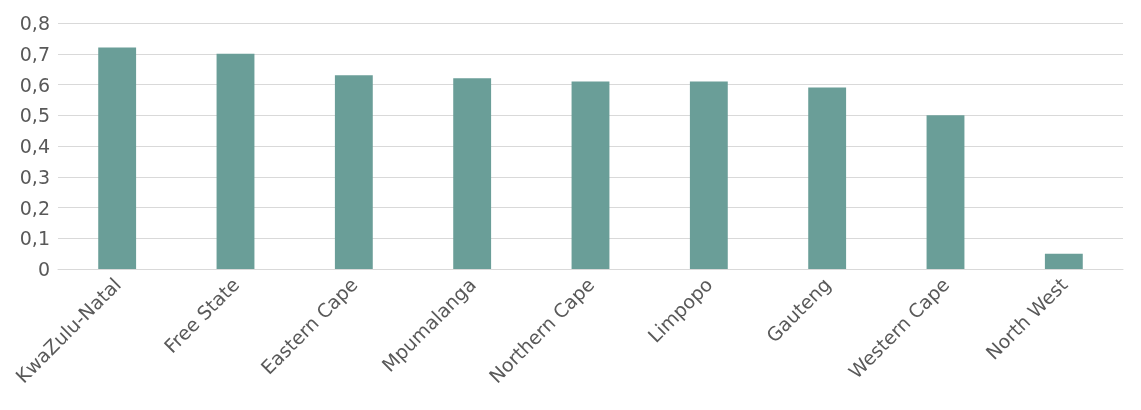 The width and height of the screenshot is (1141, 410). Describe the element at coordinates (34, 207) in the screenshot. I see `y-tick-label: 0,2` at that location.